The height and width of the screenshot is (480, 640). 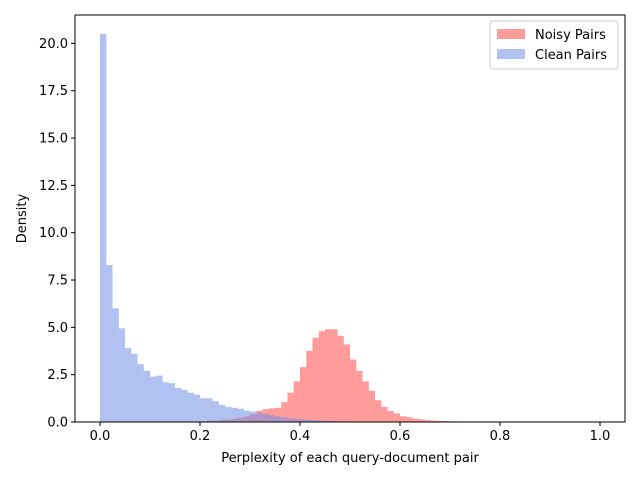 I want to click on x-tick-label: 0.4, so click(x=300, y=436).